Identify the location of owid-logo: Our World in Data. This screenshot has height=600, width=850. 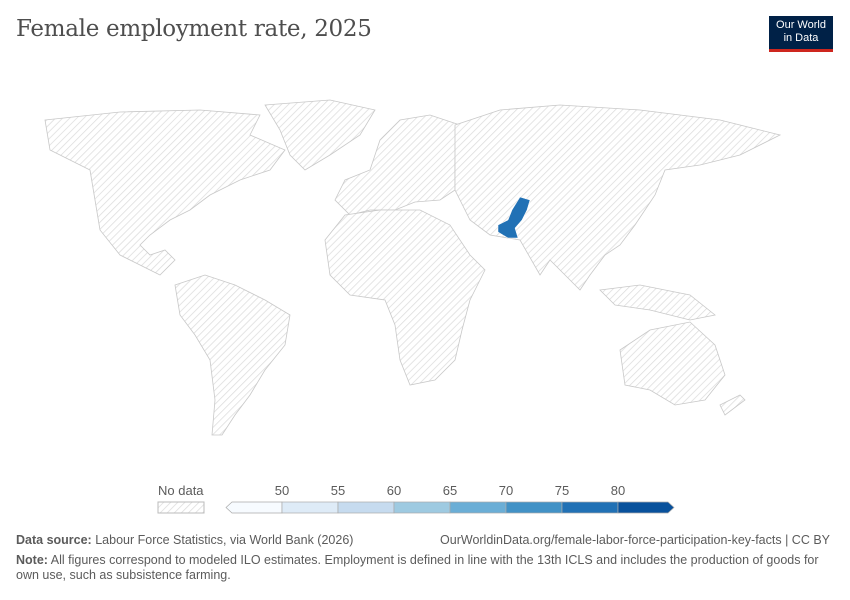
(801, 34).